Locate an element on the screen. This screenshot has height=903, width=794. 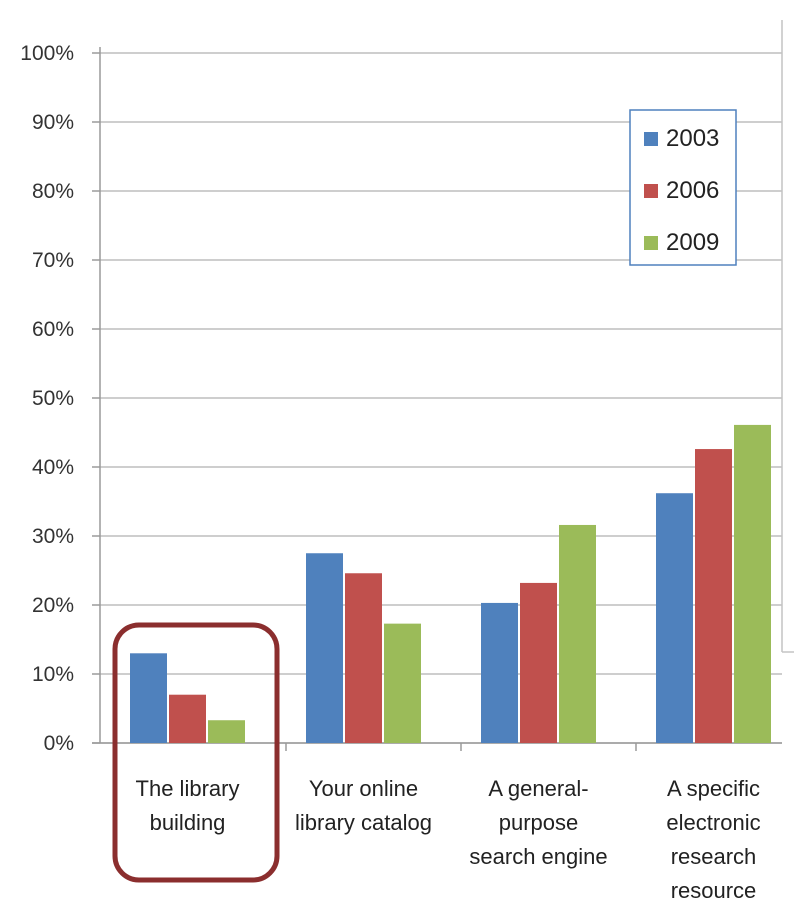
y-tick-label: 100% is located at coordinates (47, 53).